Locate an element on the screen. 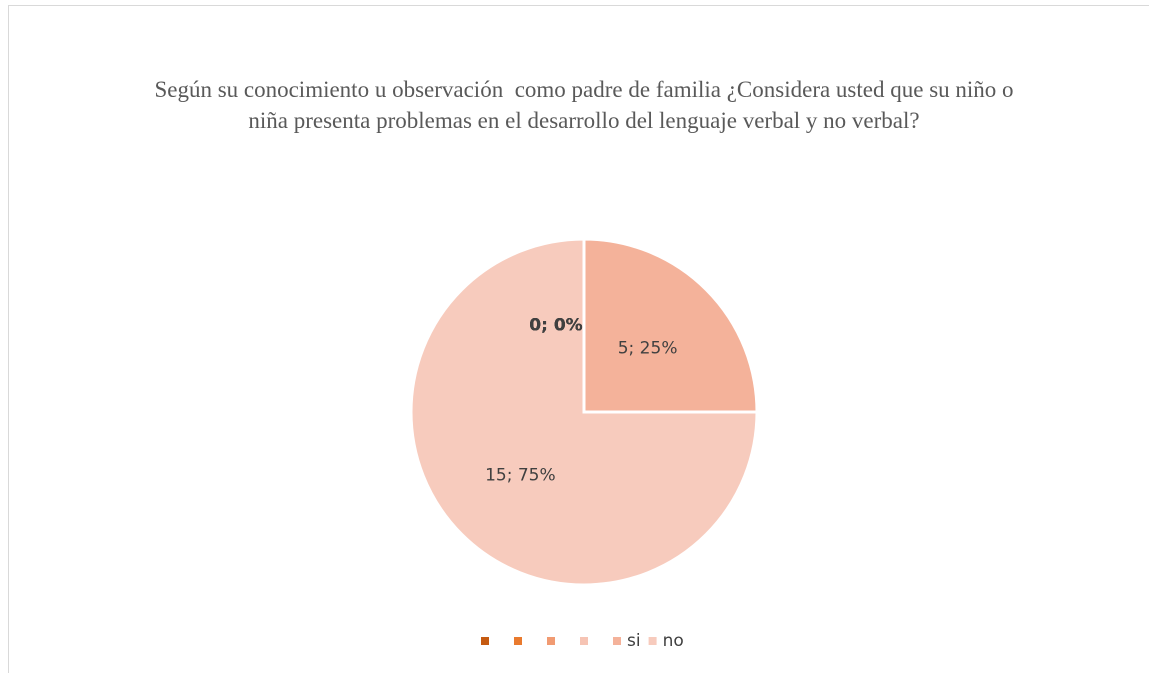 This screenshot has height=674, width=1150. data-label: 15; 75% is located at coordinates (520, 476).